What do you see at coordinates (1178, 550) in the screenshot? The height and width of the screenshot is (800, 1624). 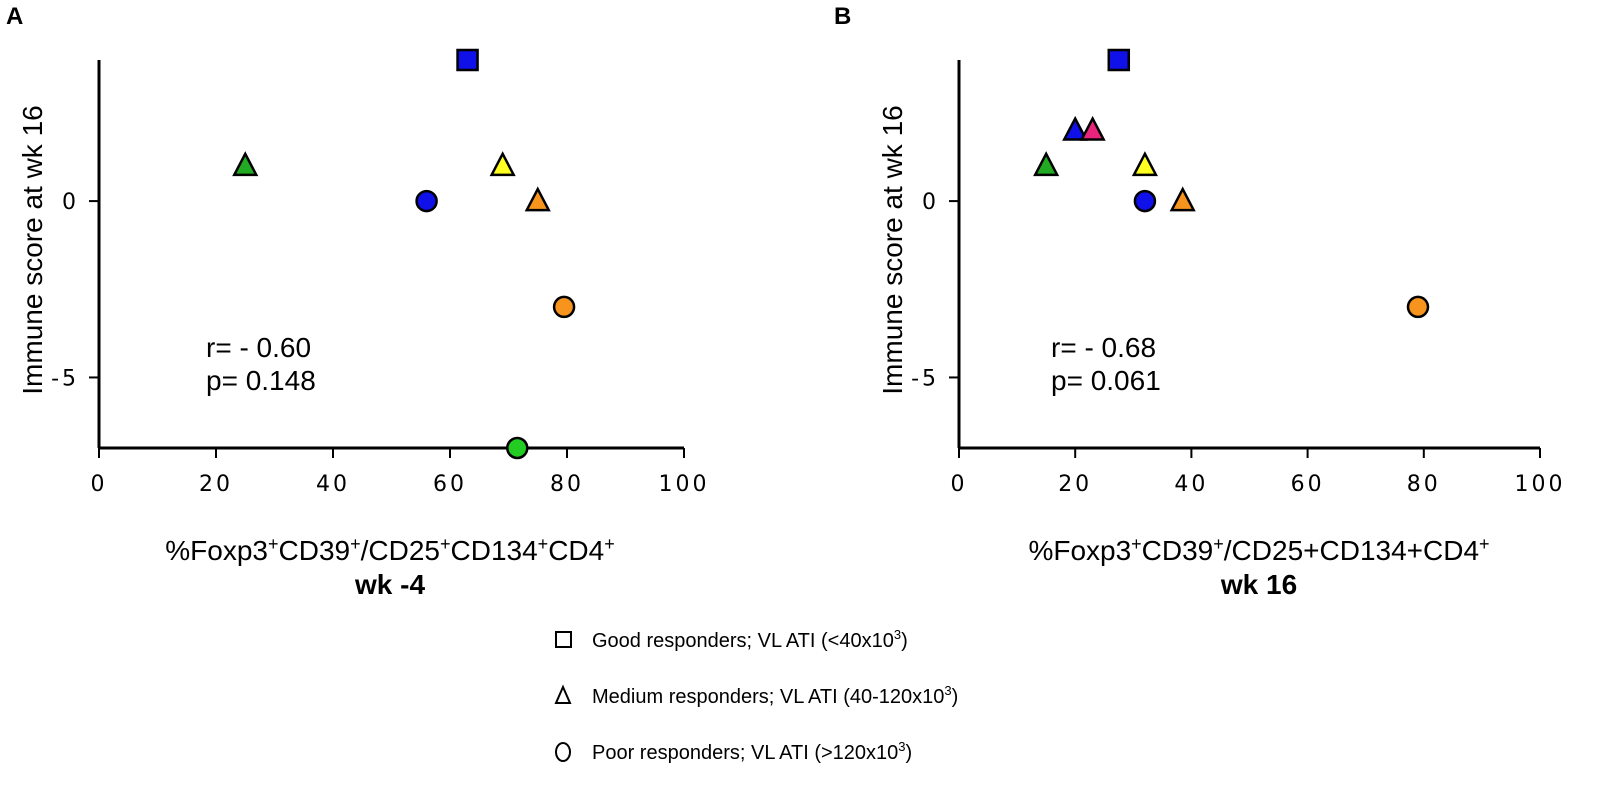 I see `panel-b-x-axis-title-part-2: CD39` at bounding box center [1178, 550].